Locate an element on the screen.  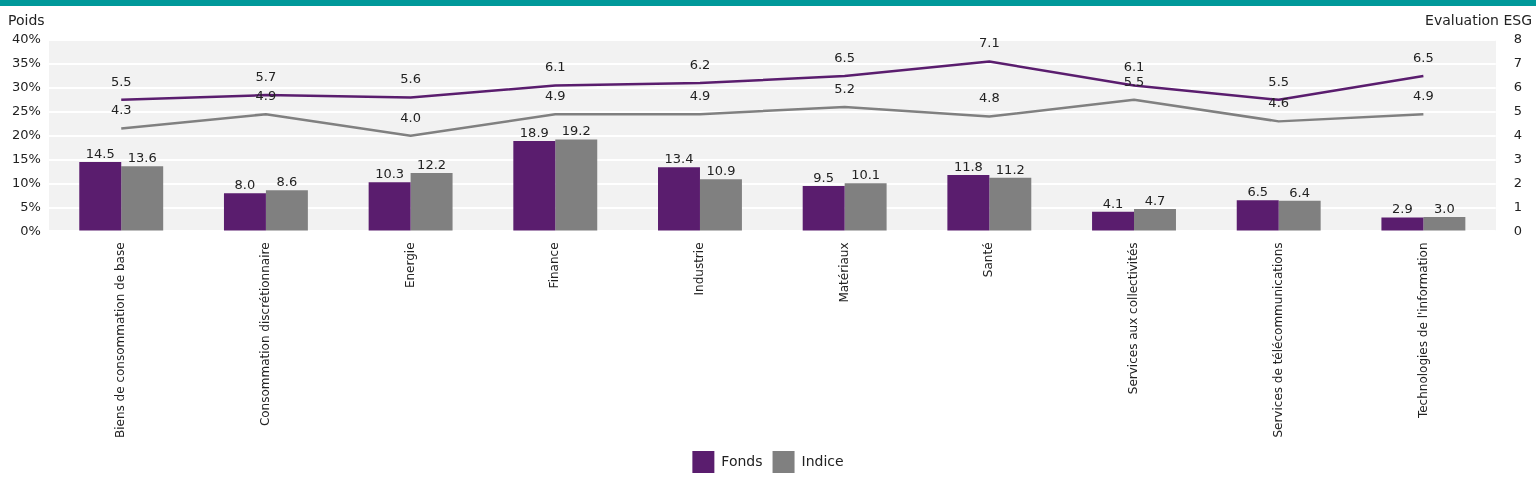
data-label: 4.8 is located at coordinates (989, 98).